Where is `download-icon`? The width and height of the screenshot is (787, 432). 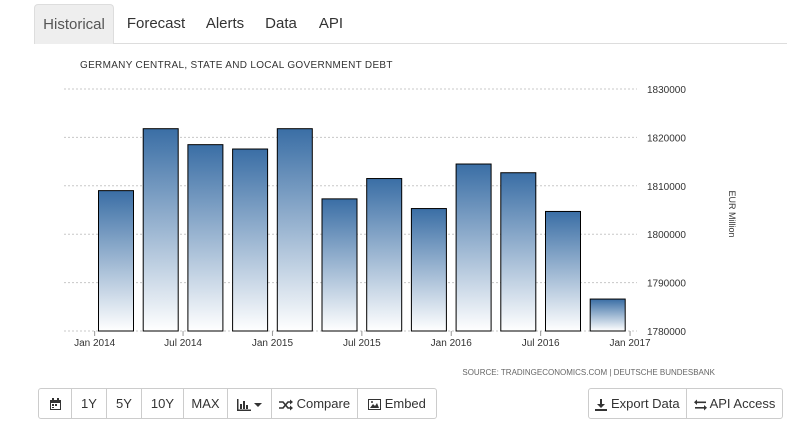 download-icon is located at coordinates (603, 403).